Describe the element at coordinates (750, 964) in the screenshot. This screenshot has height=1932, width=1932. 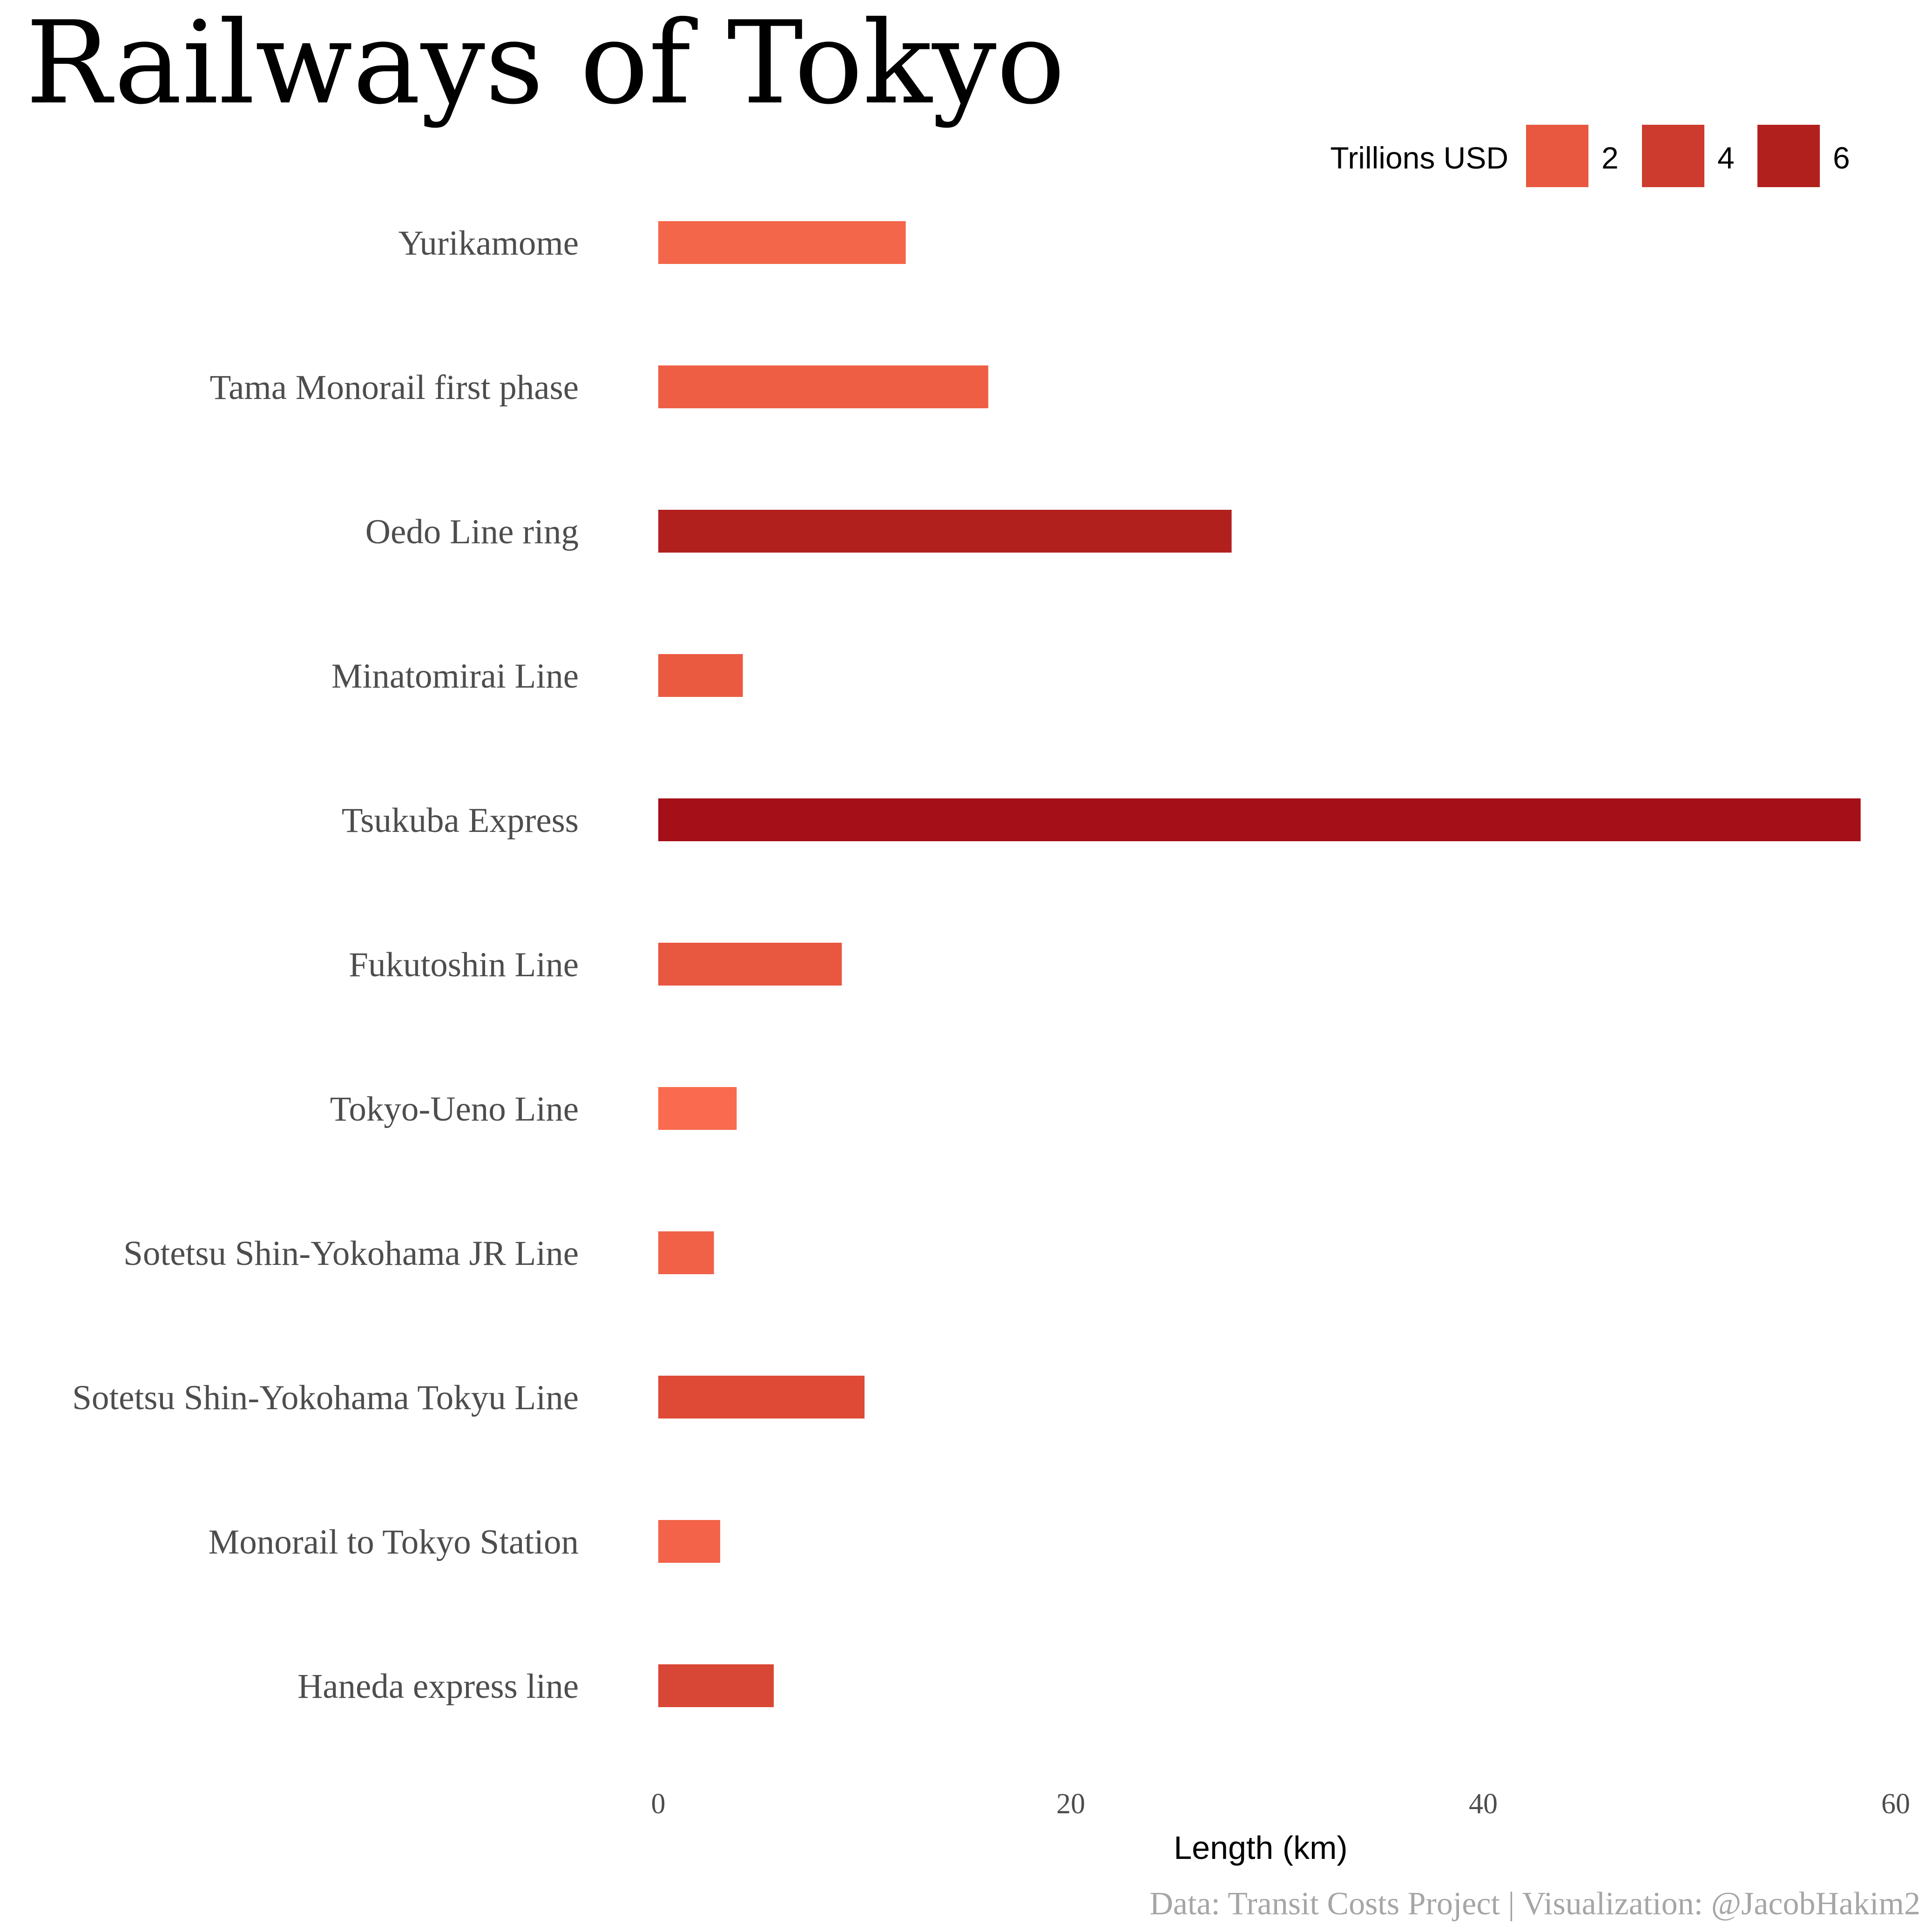
I see `bar-fukutoshin-line` at that location.